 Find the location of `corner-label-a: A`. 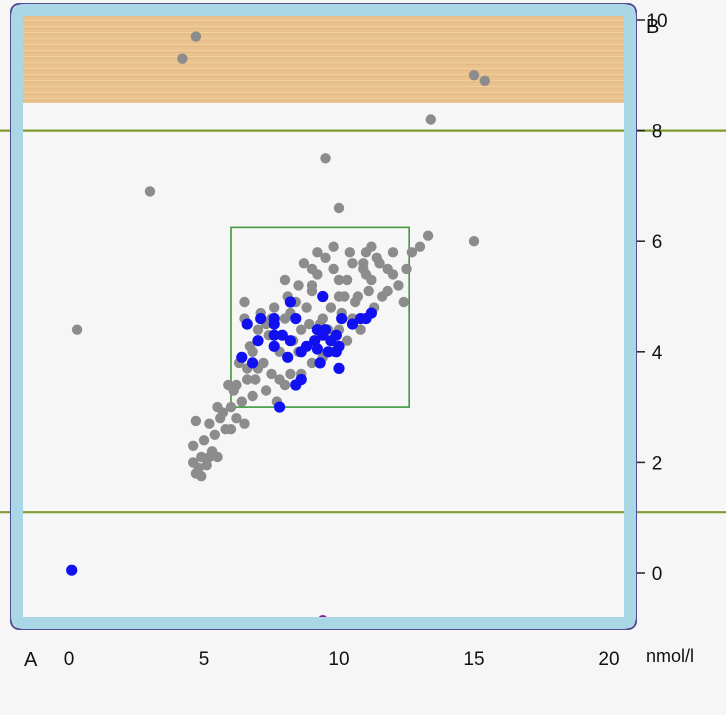

corner-label-a: A is located at coordinates (31, 660).